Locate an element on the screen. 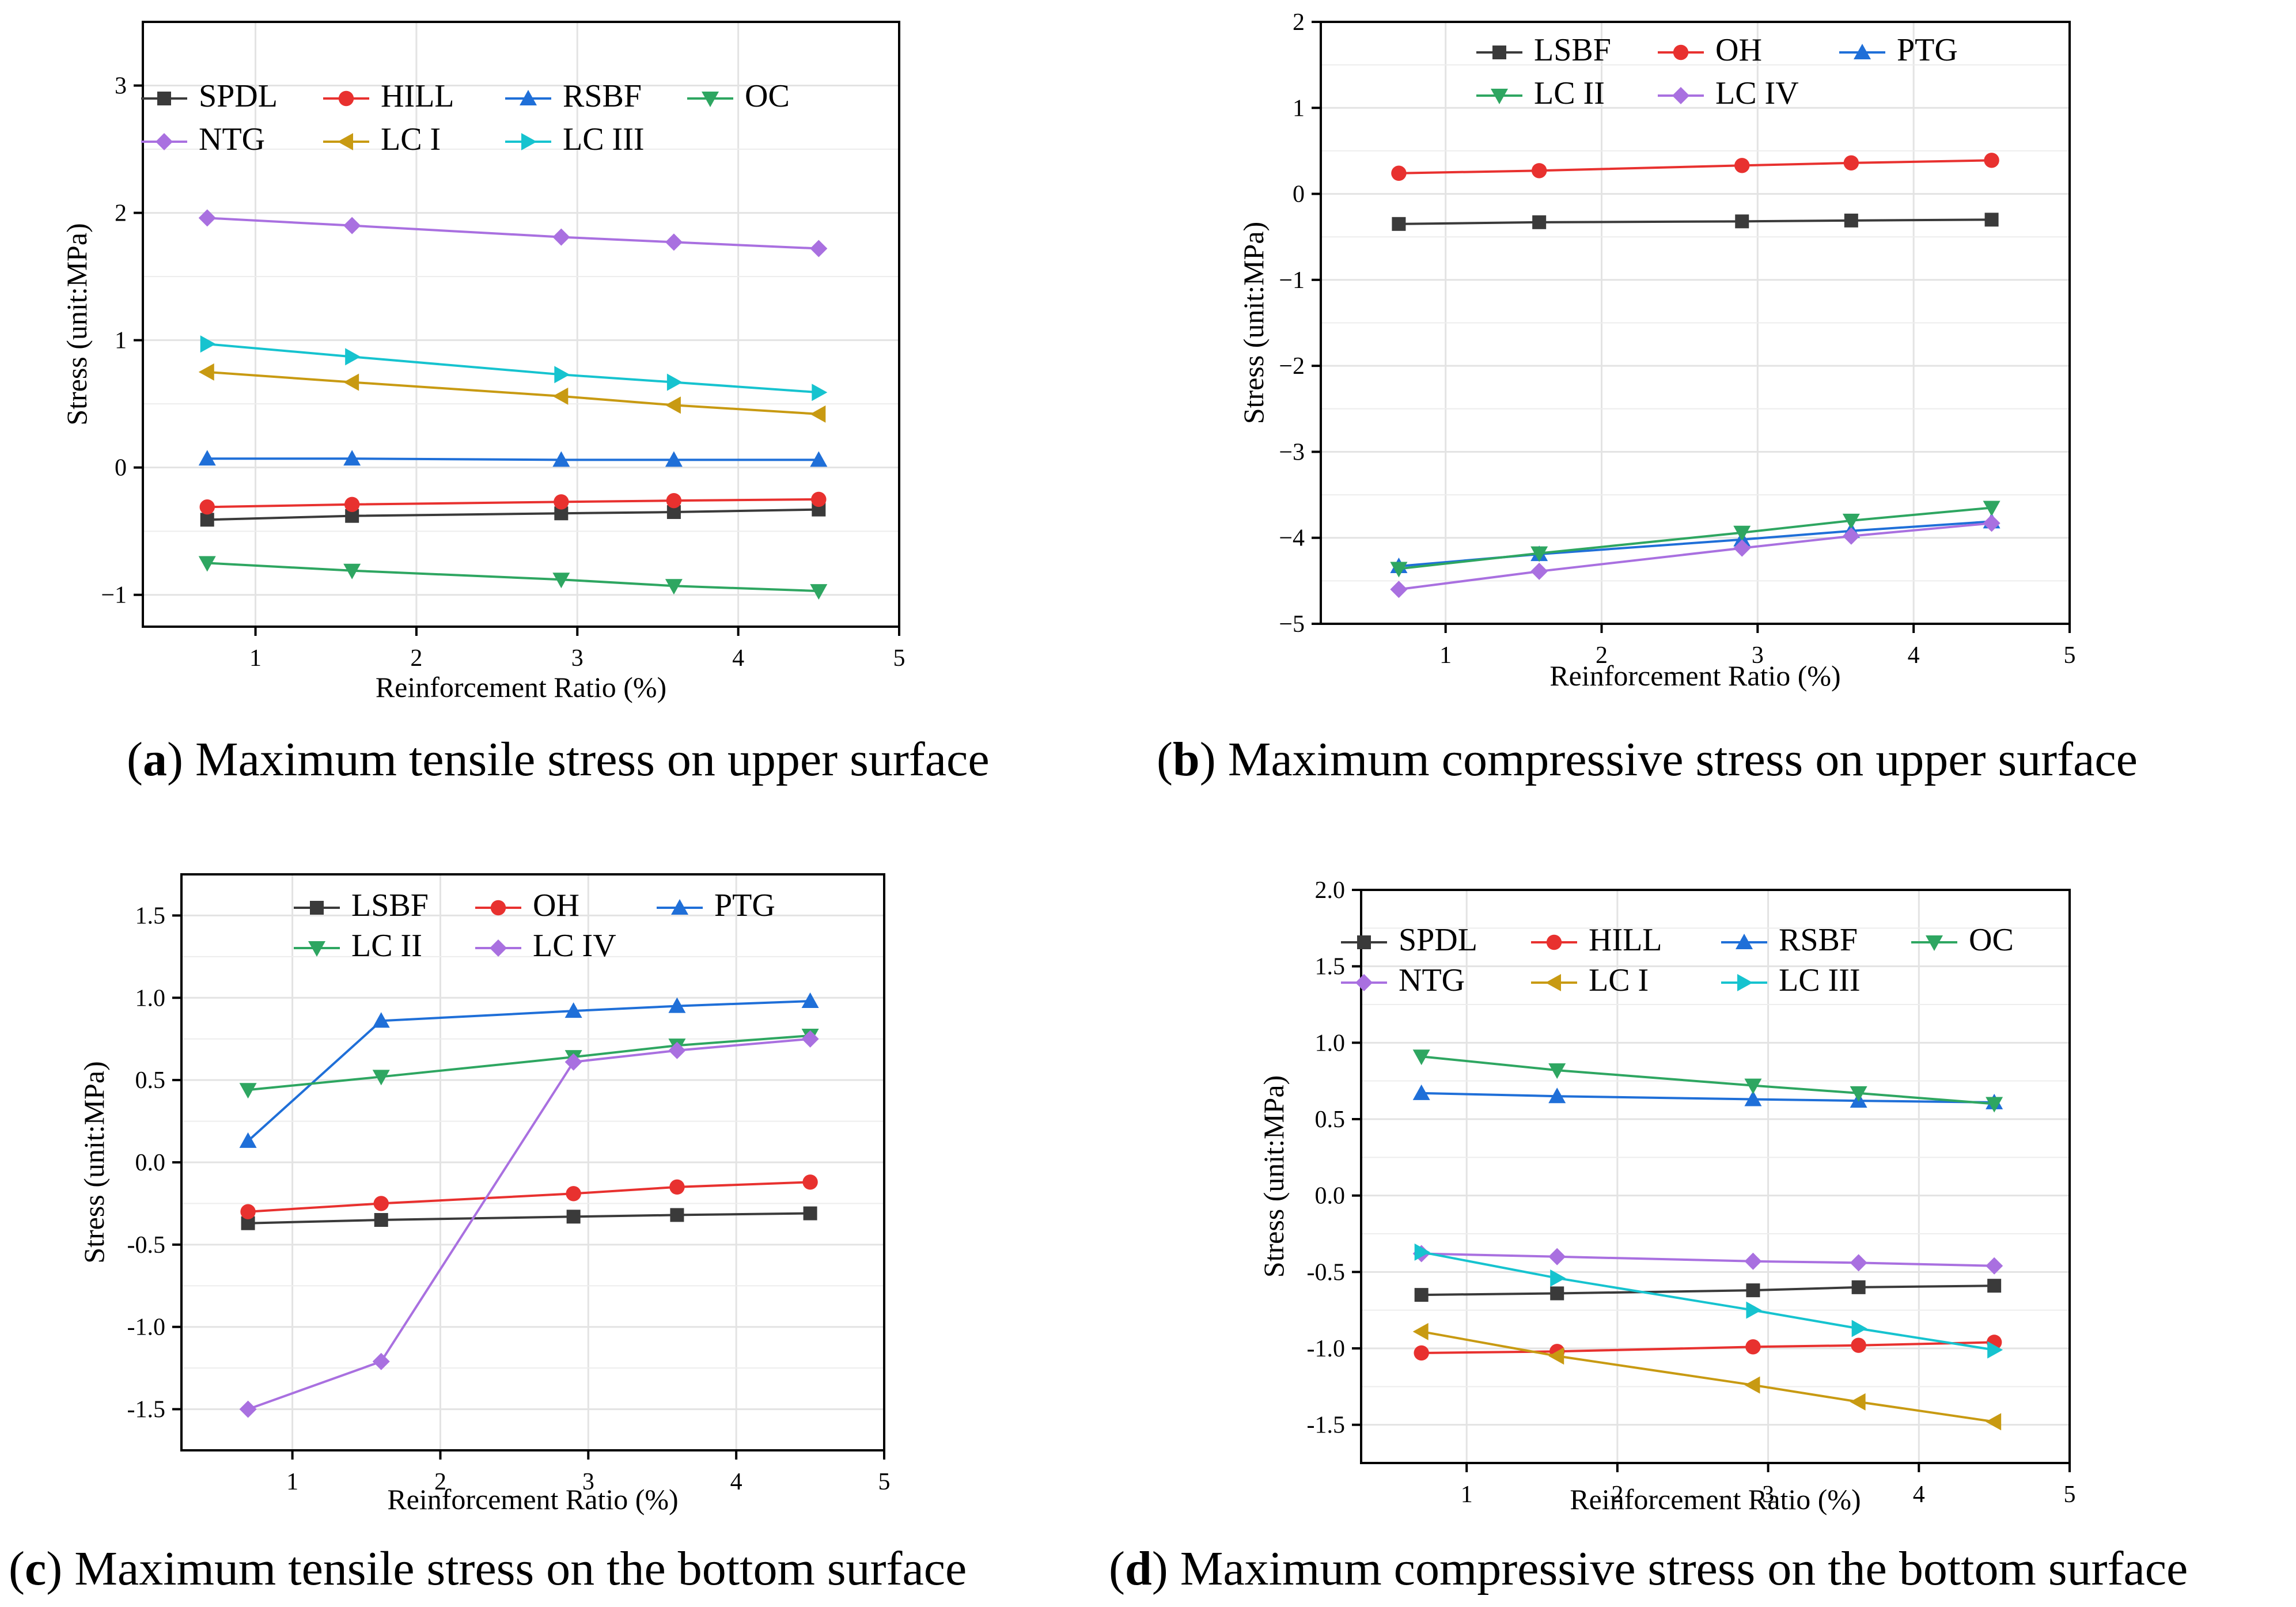 This screenshot has height=1607, width=2296. legend-item: LC I is located at coordinates (1590, 980).